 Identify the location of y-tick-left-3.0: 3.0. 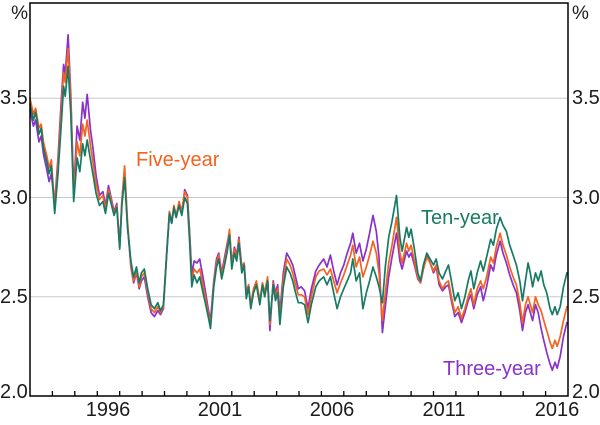
(14, 198).